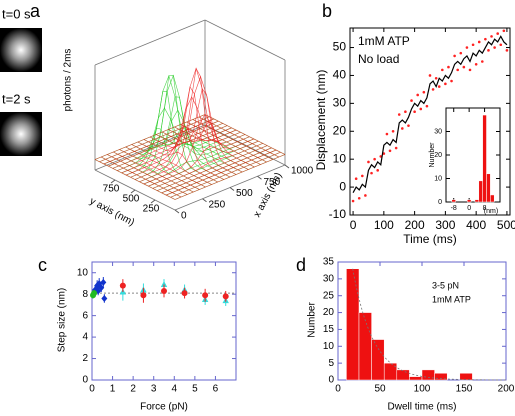  I want to click on y-tick-label: -10, so click(338, 214).